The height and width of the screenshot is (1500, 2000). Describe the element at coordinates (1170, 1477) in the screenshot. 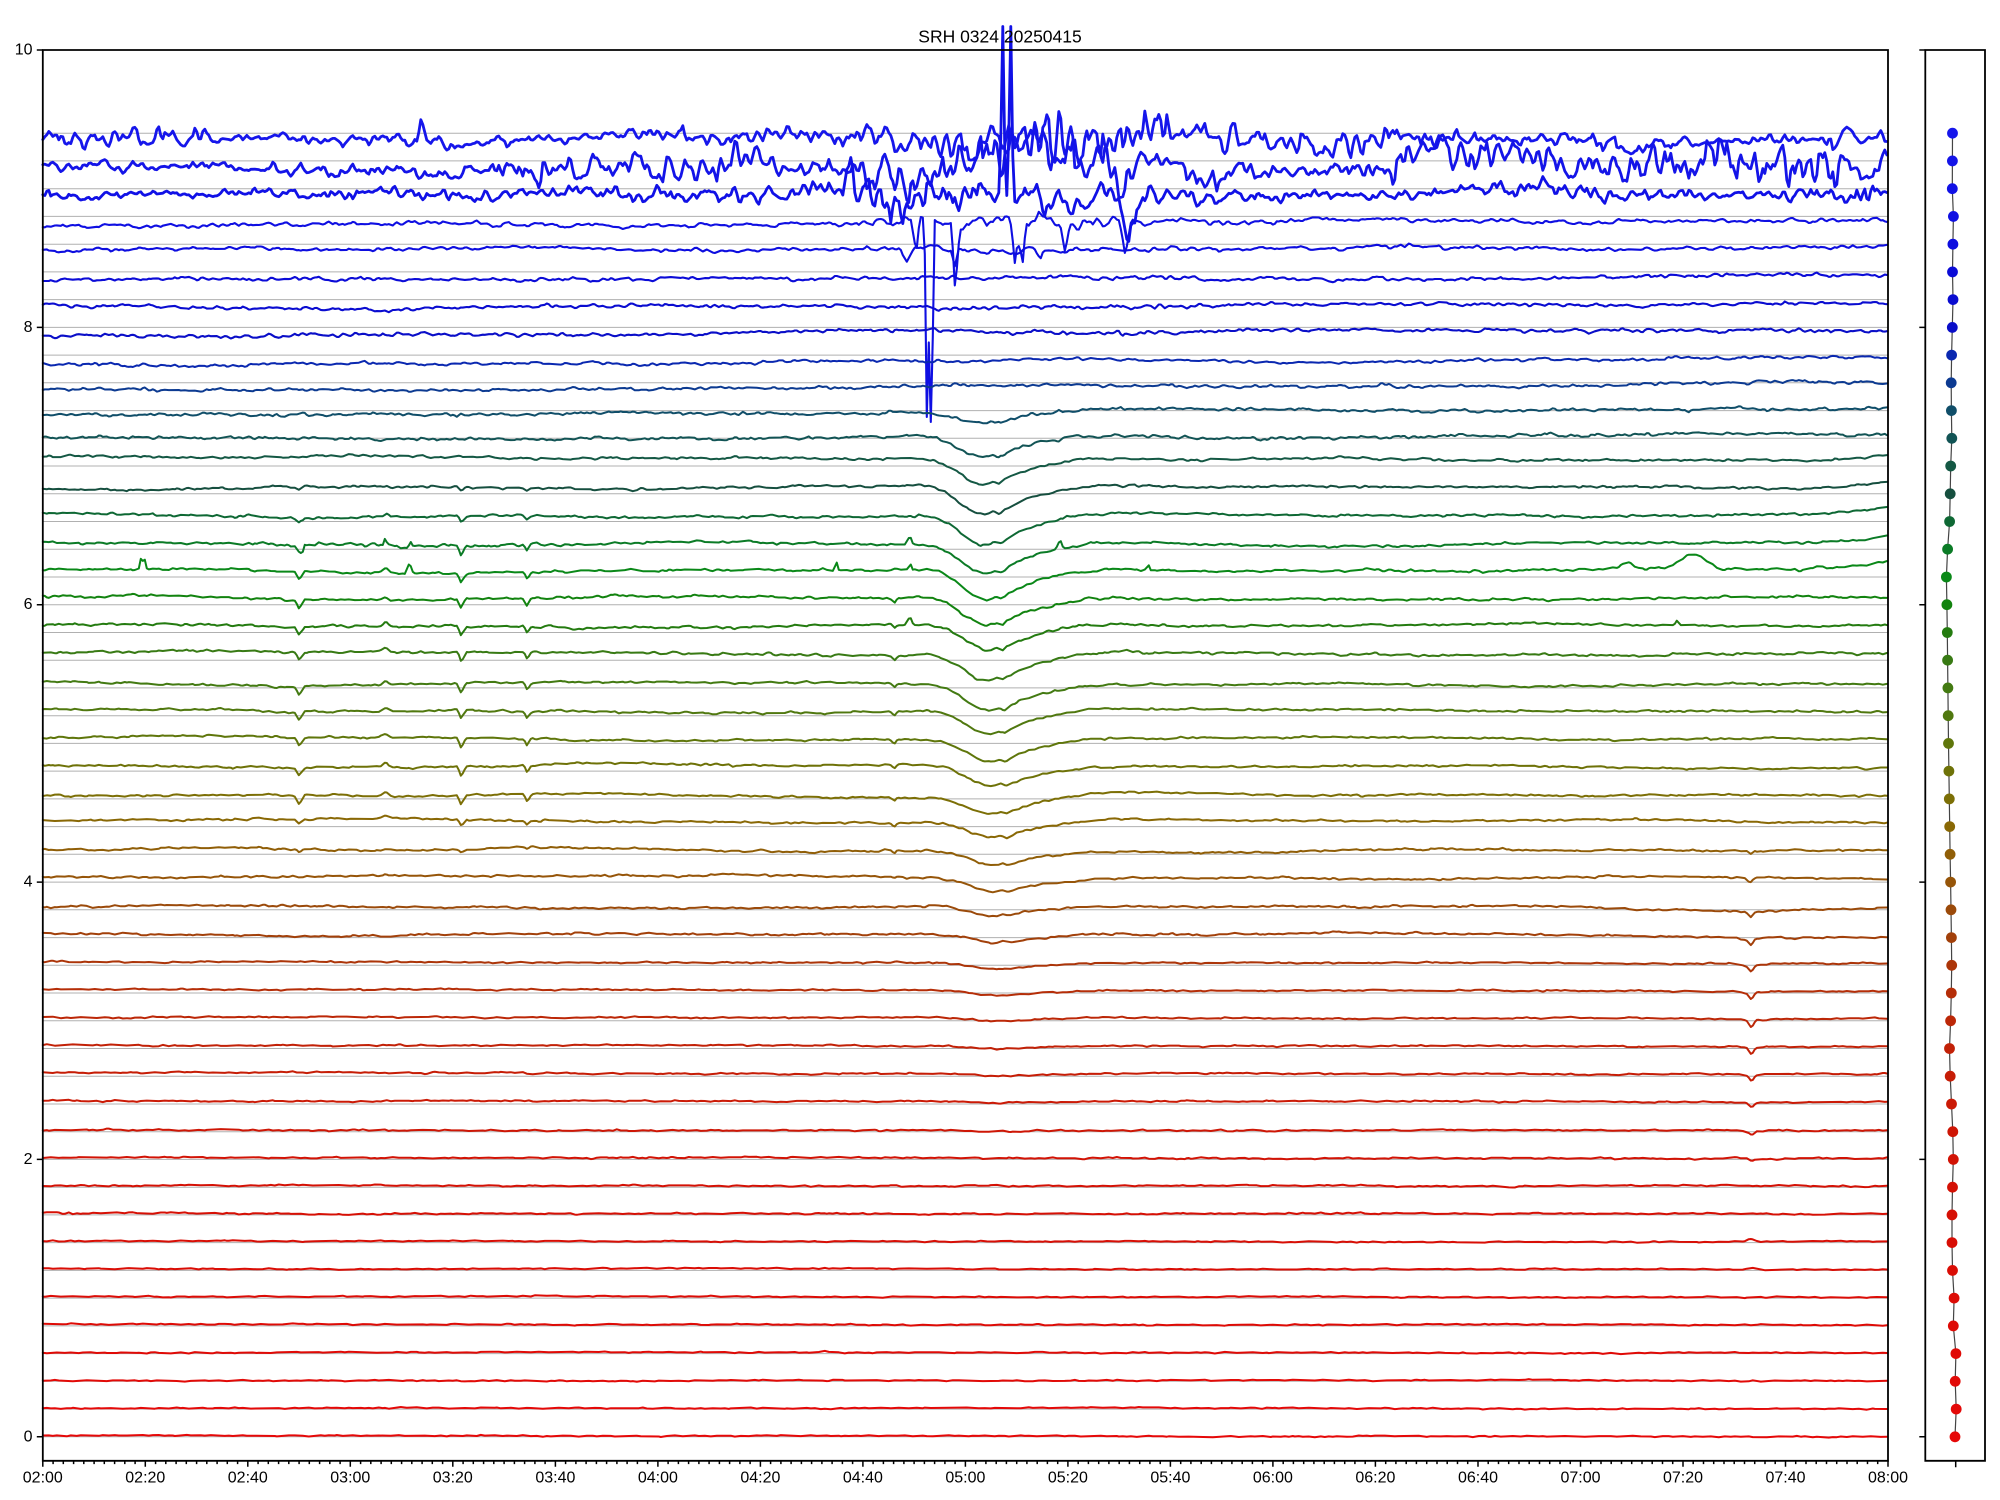

I see `svg-text: 05:40` at that location.